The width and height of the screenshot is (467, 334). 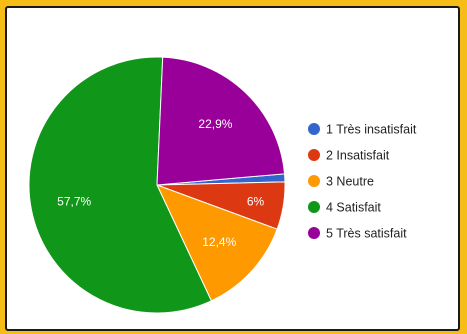 What do you see at coordinates (371, 130) in the screenshot?
I see `legend-label: 1 Très insatisfait` at bounding box center [371, 130].